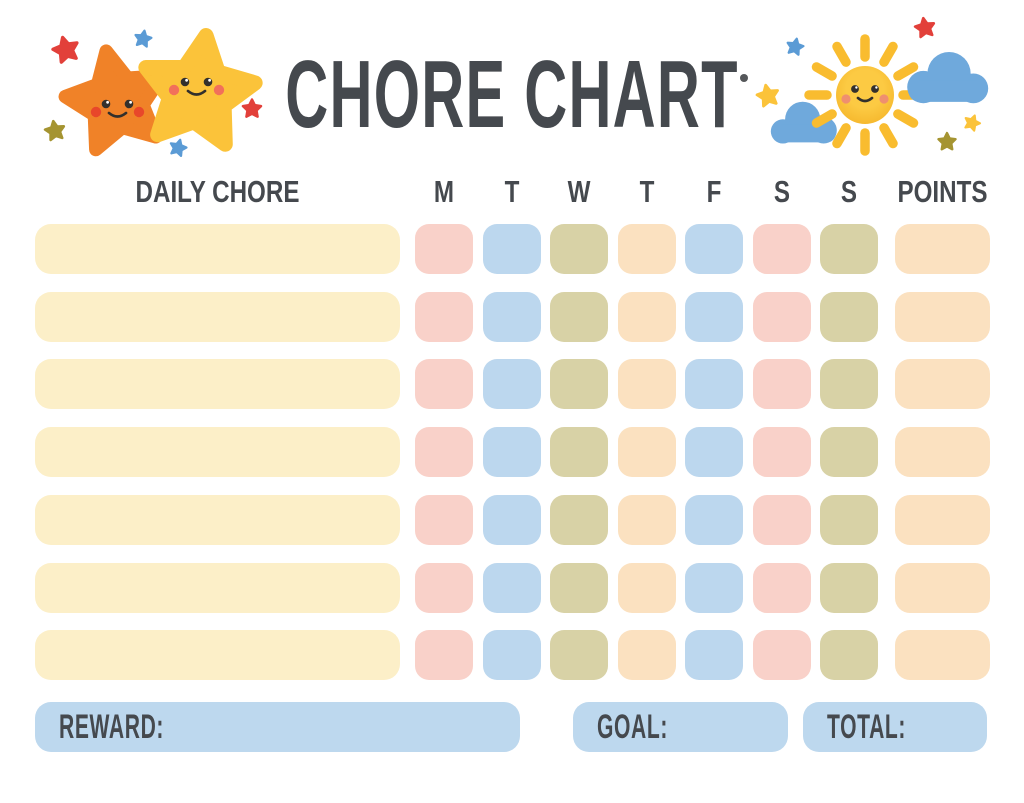 Image resolution: width=1024 pixels, height=803 pixels. Describe the element at coordinates (646, 191) in the screenshot. I see `day-header-4: T` at that location.